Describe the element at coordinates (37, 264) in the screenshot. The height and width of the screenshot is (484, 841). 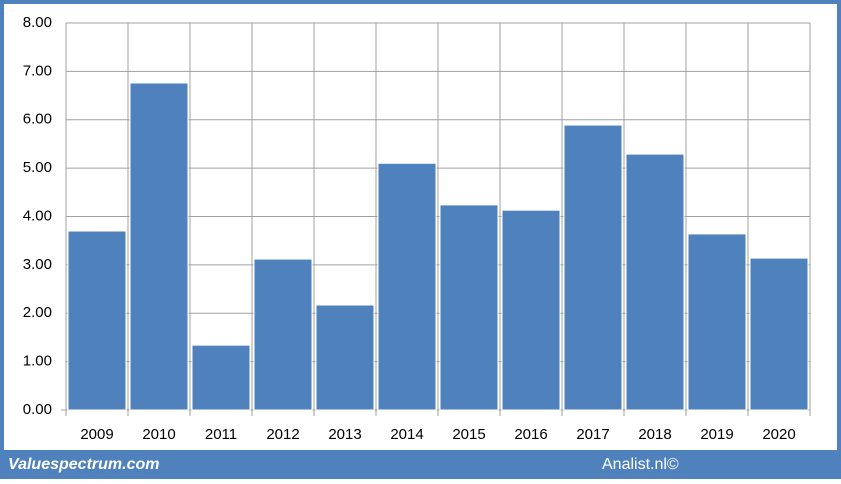
I see `y-tick-label: 3.00` at that location.